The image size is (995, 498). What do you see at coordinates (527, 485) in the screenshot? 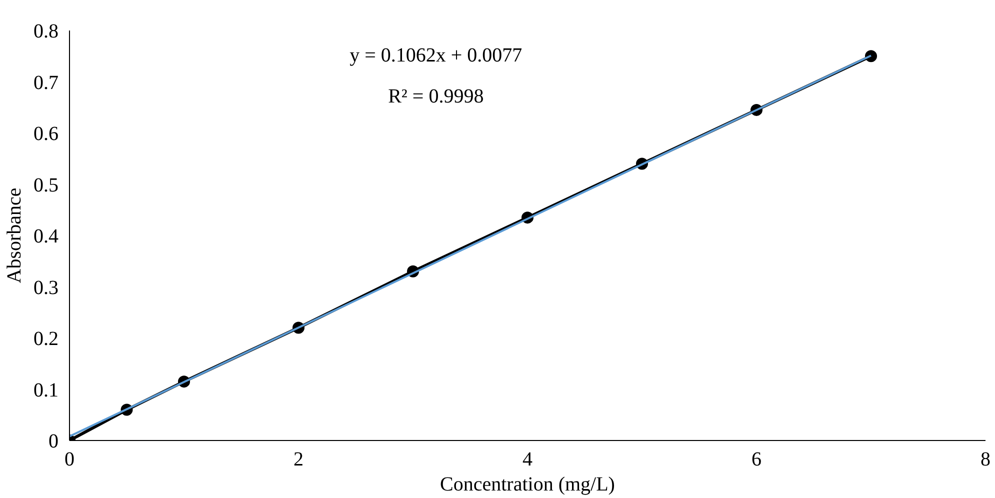
I see `x-axis-title: Concentration (mg/L)` at bounding box center [527, 485].